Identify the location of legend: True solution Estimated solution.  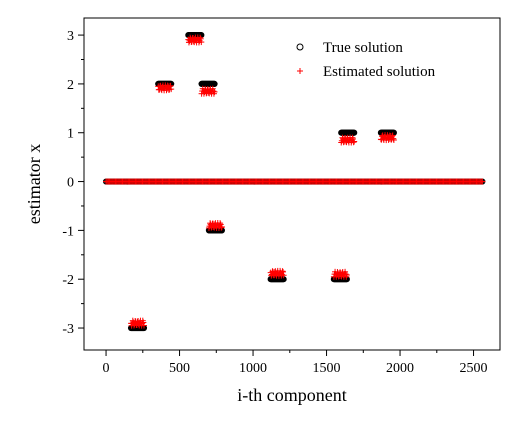
(366, 60).